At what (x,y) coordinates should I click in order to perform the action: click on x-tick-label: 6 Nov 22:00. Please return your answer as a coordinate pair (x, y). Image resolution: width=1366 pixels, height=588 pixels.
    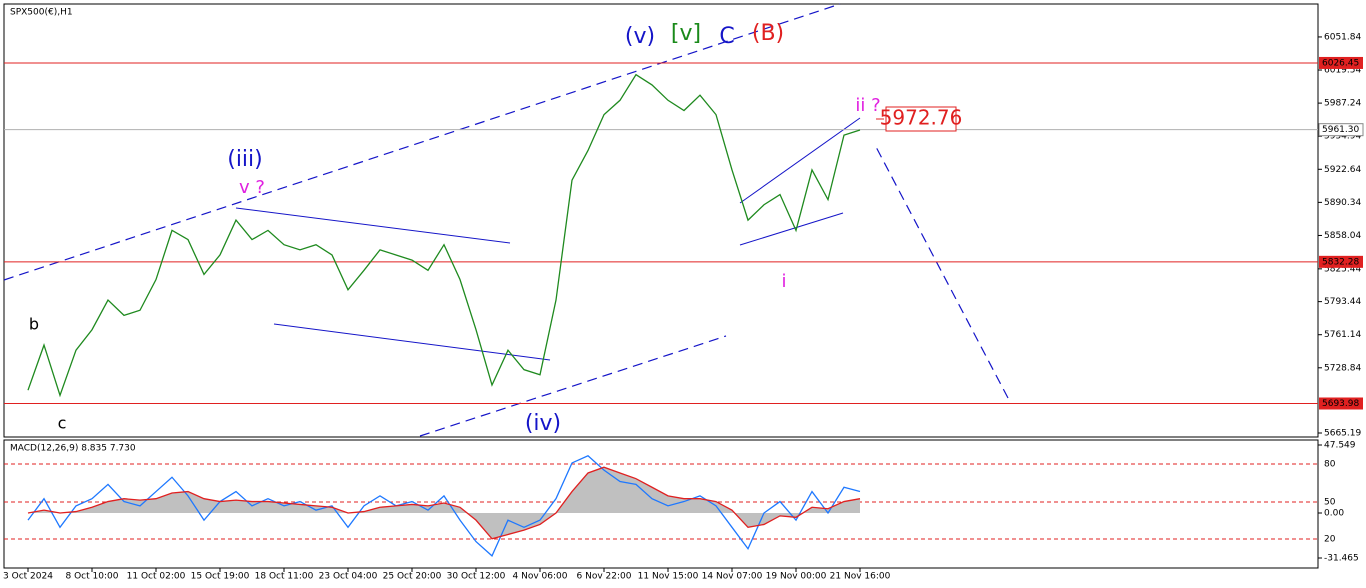
    Looking at the image, I should click on (604, 577).